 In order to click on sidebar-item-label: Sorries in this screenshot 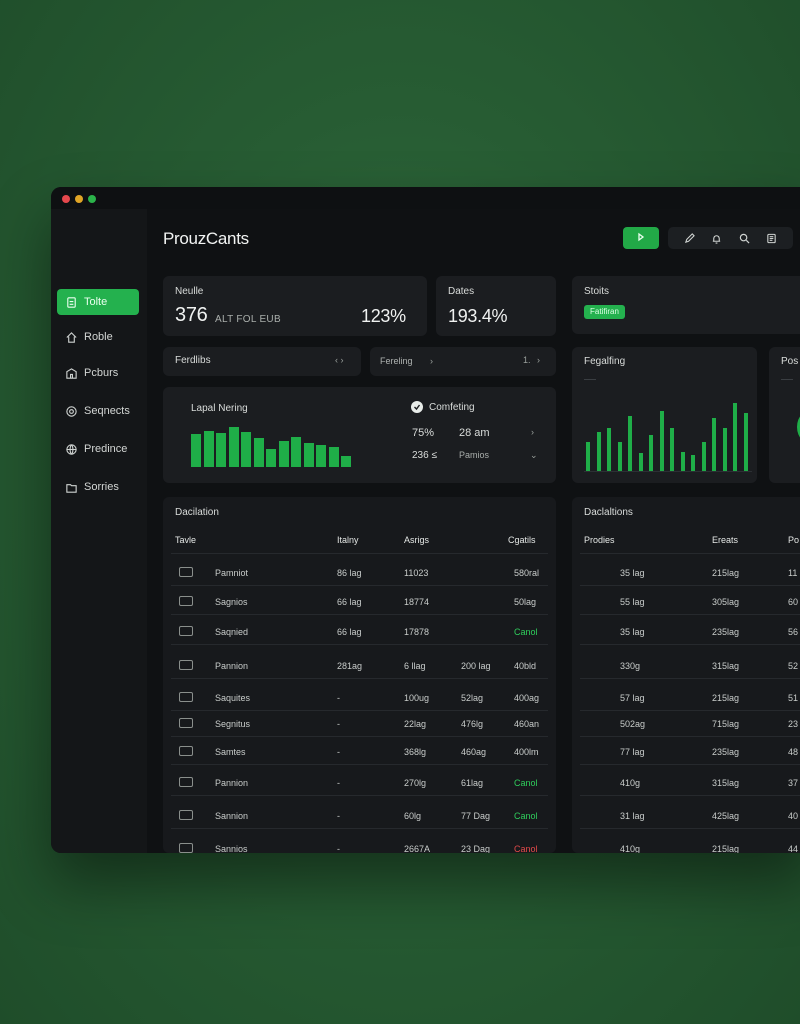, I will do `click(101, 487)`.